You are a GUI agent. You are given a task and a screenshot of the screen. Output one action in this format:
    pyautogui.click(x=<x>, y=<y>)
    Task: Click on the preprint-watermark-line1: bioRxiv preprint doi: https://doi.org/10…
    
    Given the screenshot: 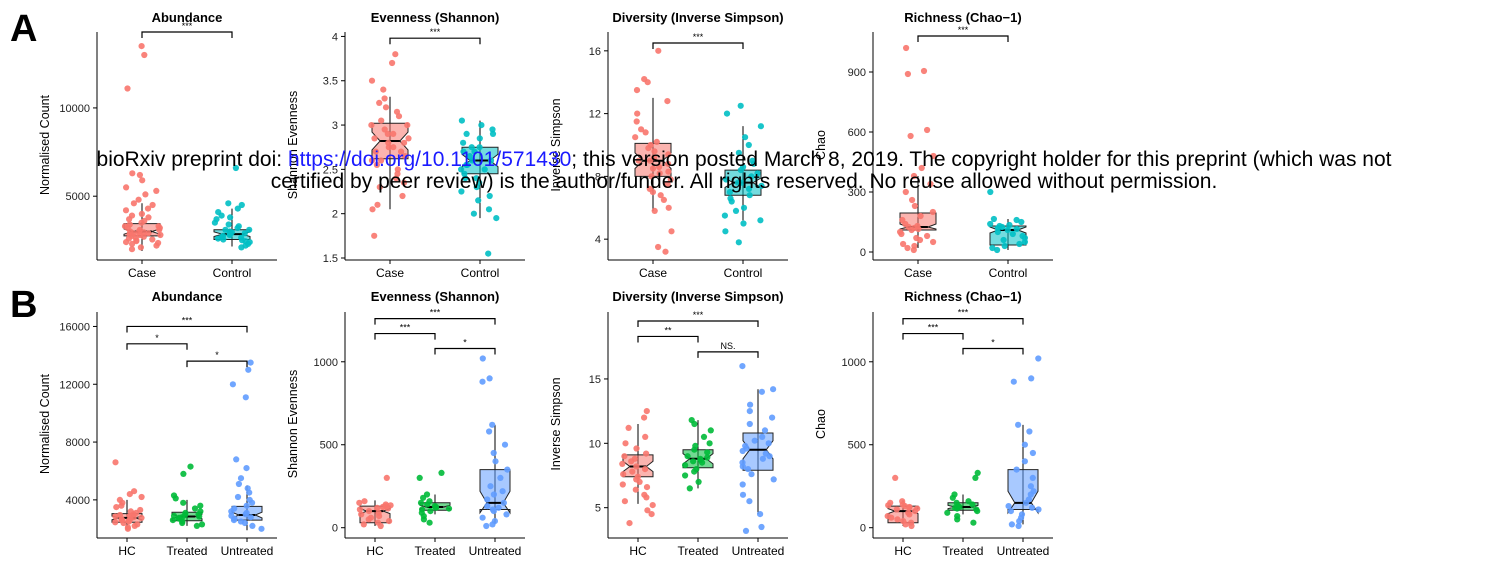 What is the action you would take?
    pyautogui.click(x=744, y=160)
    